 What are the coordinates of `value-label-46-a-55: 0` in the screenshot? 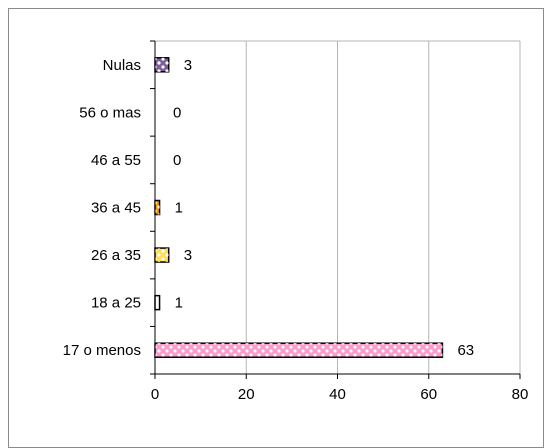 It's located at (177, 160).